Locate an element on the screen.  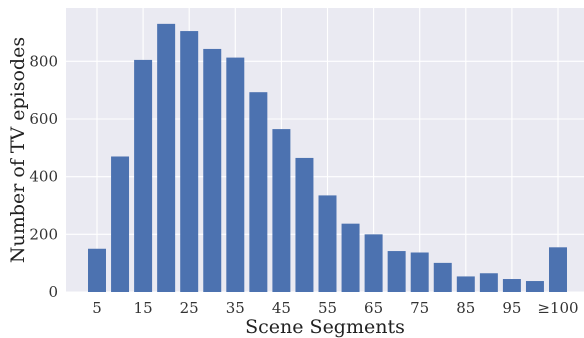
y-tick-labels: 0 200 400 600 800 is located at coordinates (43, 176).